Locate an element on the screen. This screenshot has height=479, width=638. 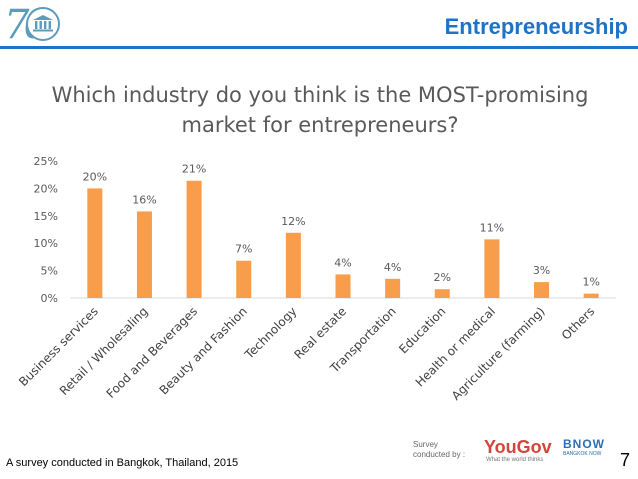
bar-value-label: 20% is located at coordinates (95, 176).